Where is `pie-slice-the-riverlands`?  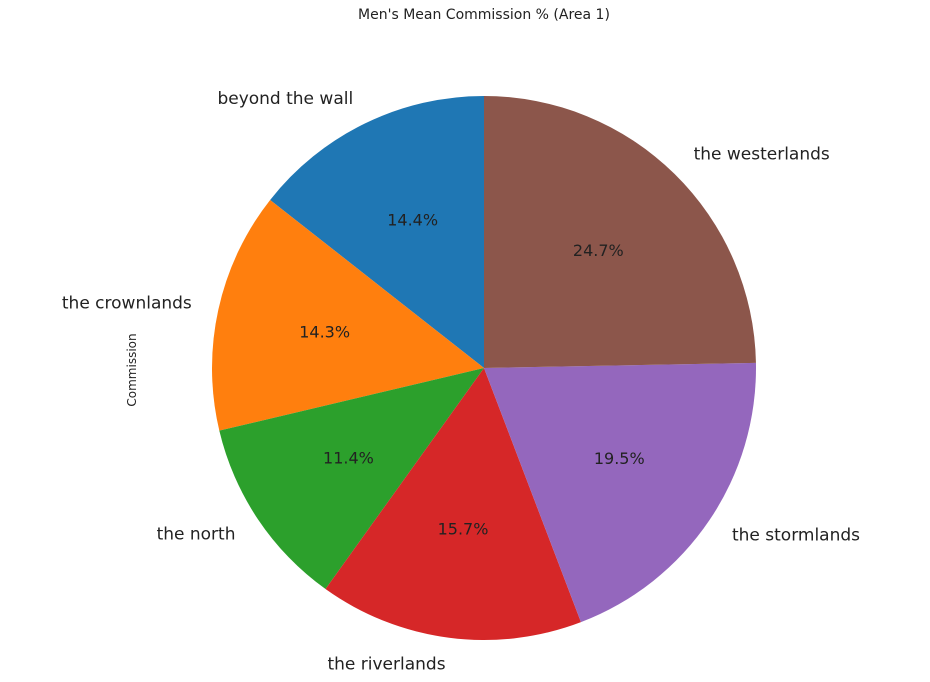
pie-slice-the-riverlands is located at coordinates (453, 504).